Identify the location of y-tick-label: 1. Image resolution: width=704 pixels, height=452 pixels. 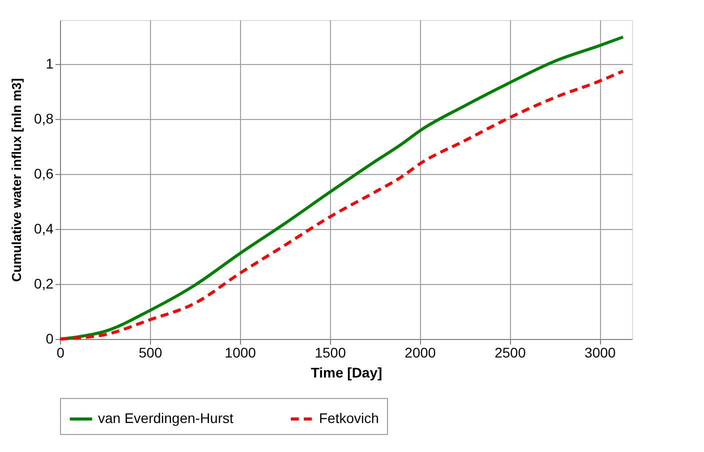
(50, 64).